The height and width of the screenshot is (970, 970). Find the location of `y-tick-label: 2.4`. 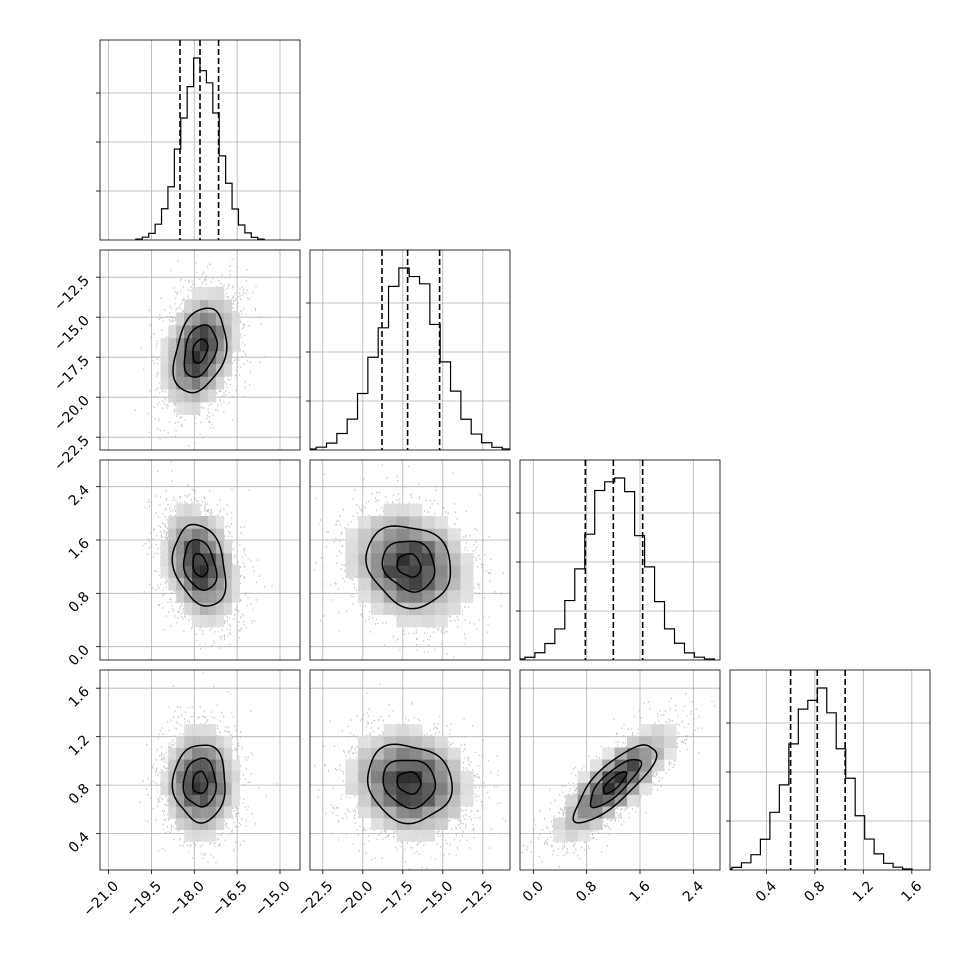

y-tick-label: 2.4 is located at coordinates (79, 495).